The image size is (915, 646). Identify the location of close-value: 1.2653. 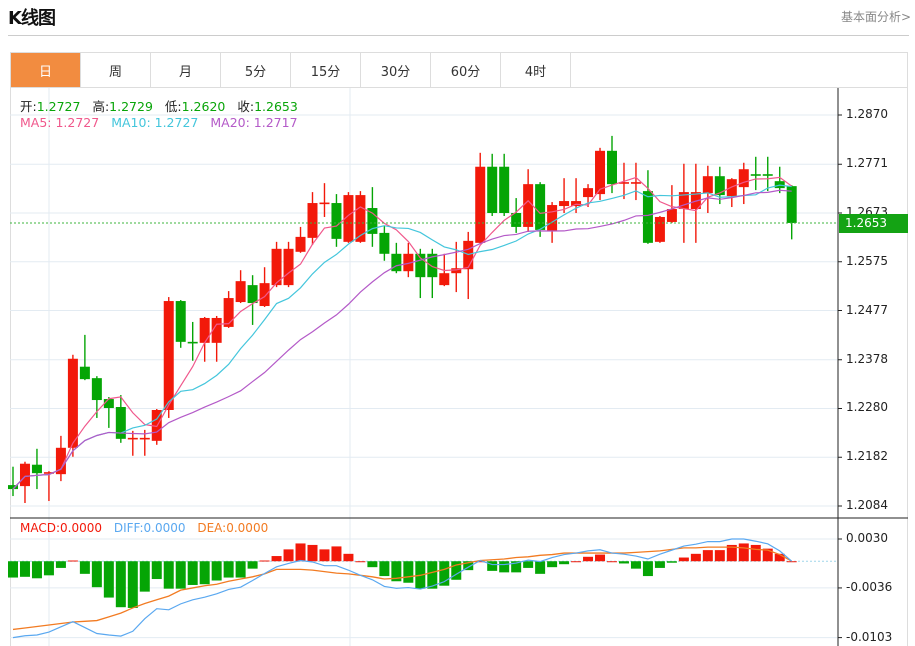
(276, 106).